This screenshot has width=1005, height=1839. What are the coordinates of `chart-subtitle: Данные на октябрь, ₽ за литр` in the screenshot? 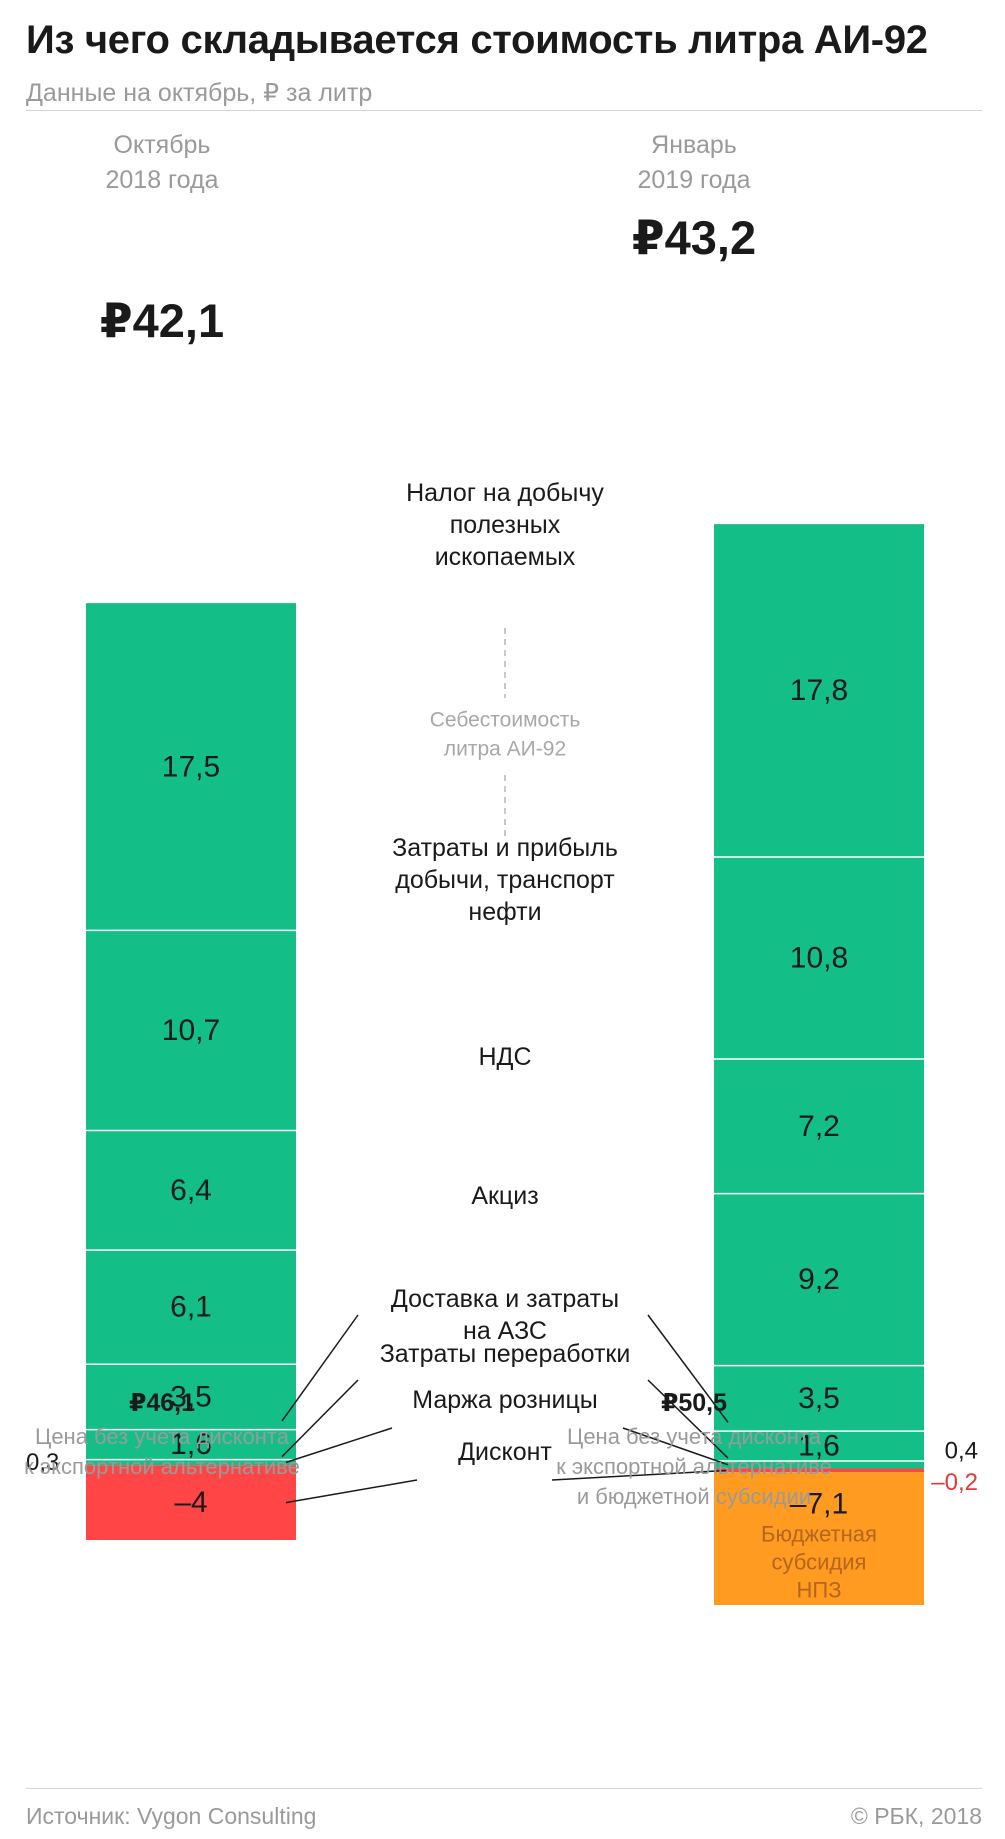 It's located at (199, 93).